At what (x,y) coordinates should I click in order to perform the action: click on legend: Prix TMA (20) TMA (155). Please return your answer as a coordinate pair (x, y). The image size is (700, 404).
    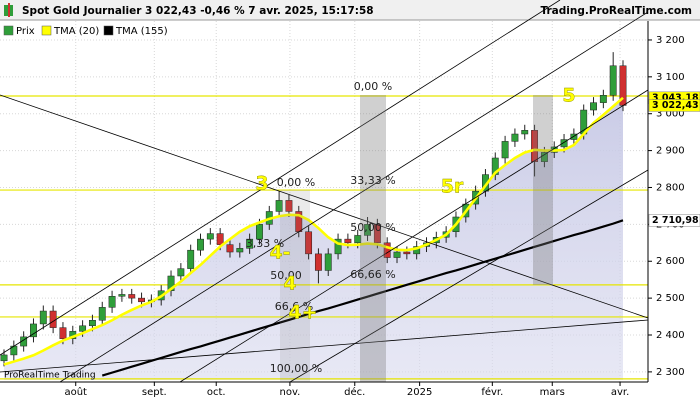
    Looking at the image, I should click on (85, 31).